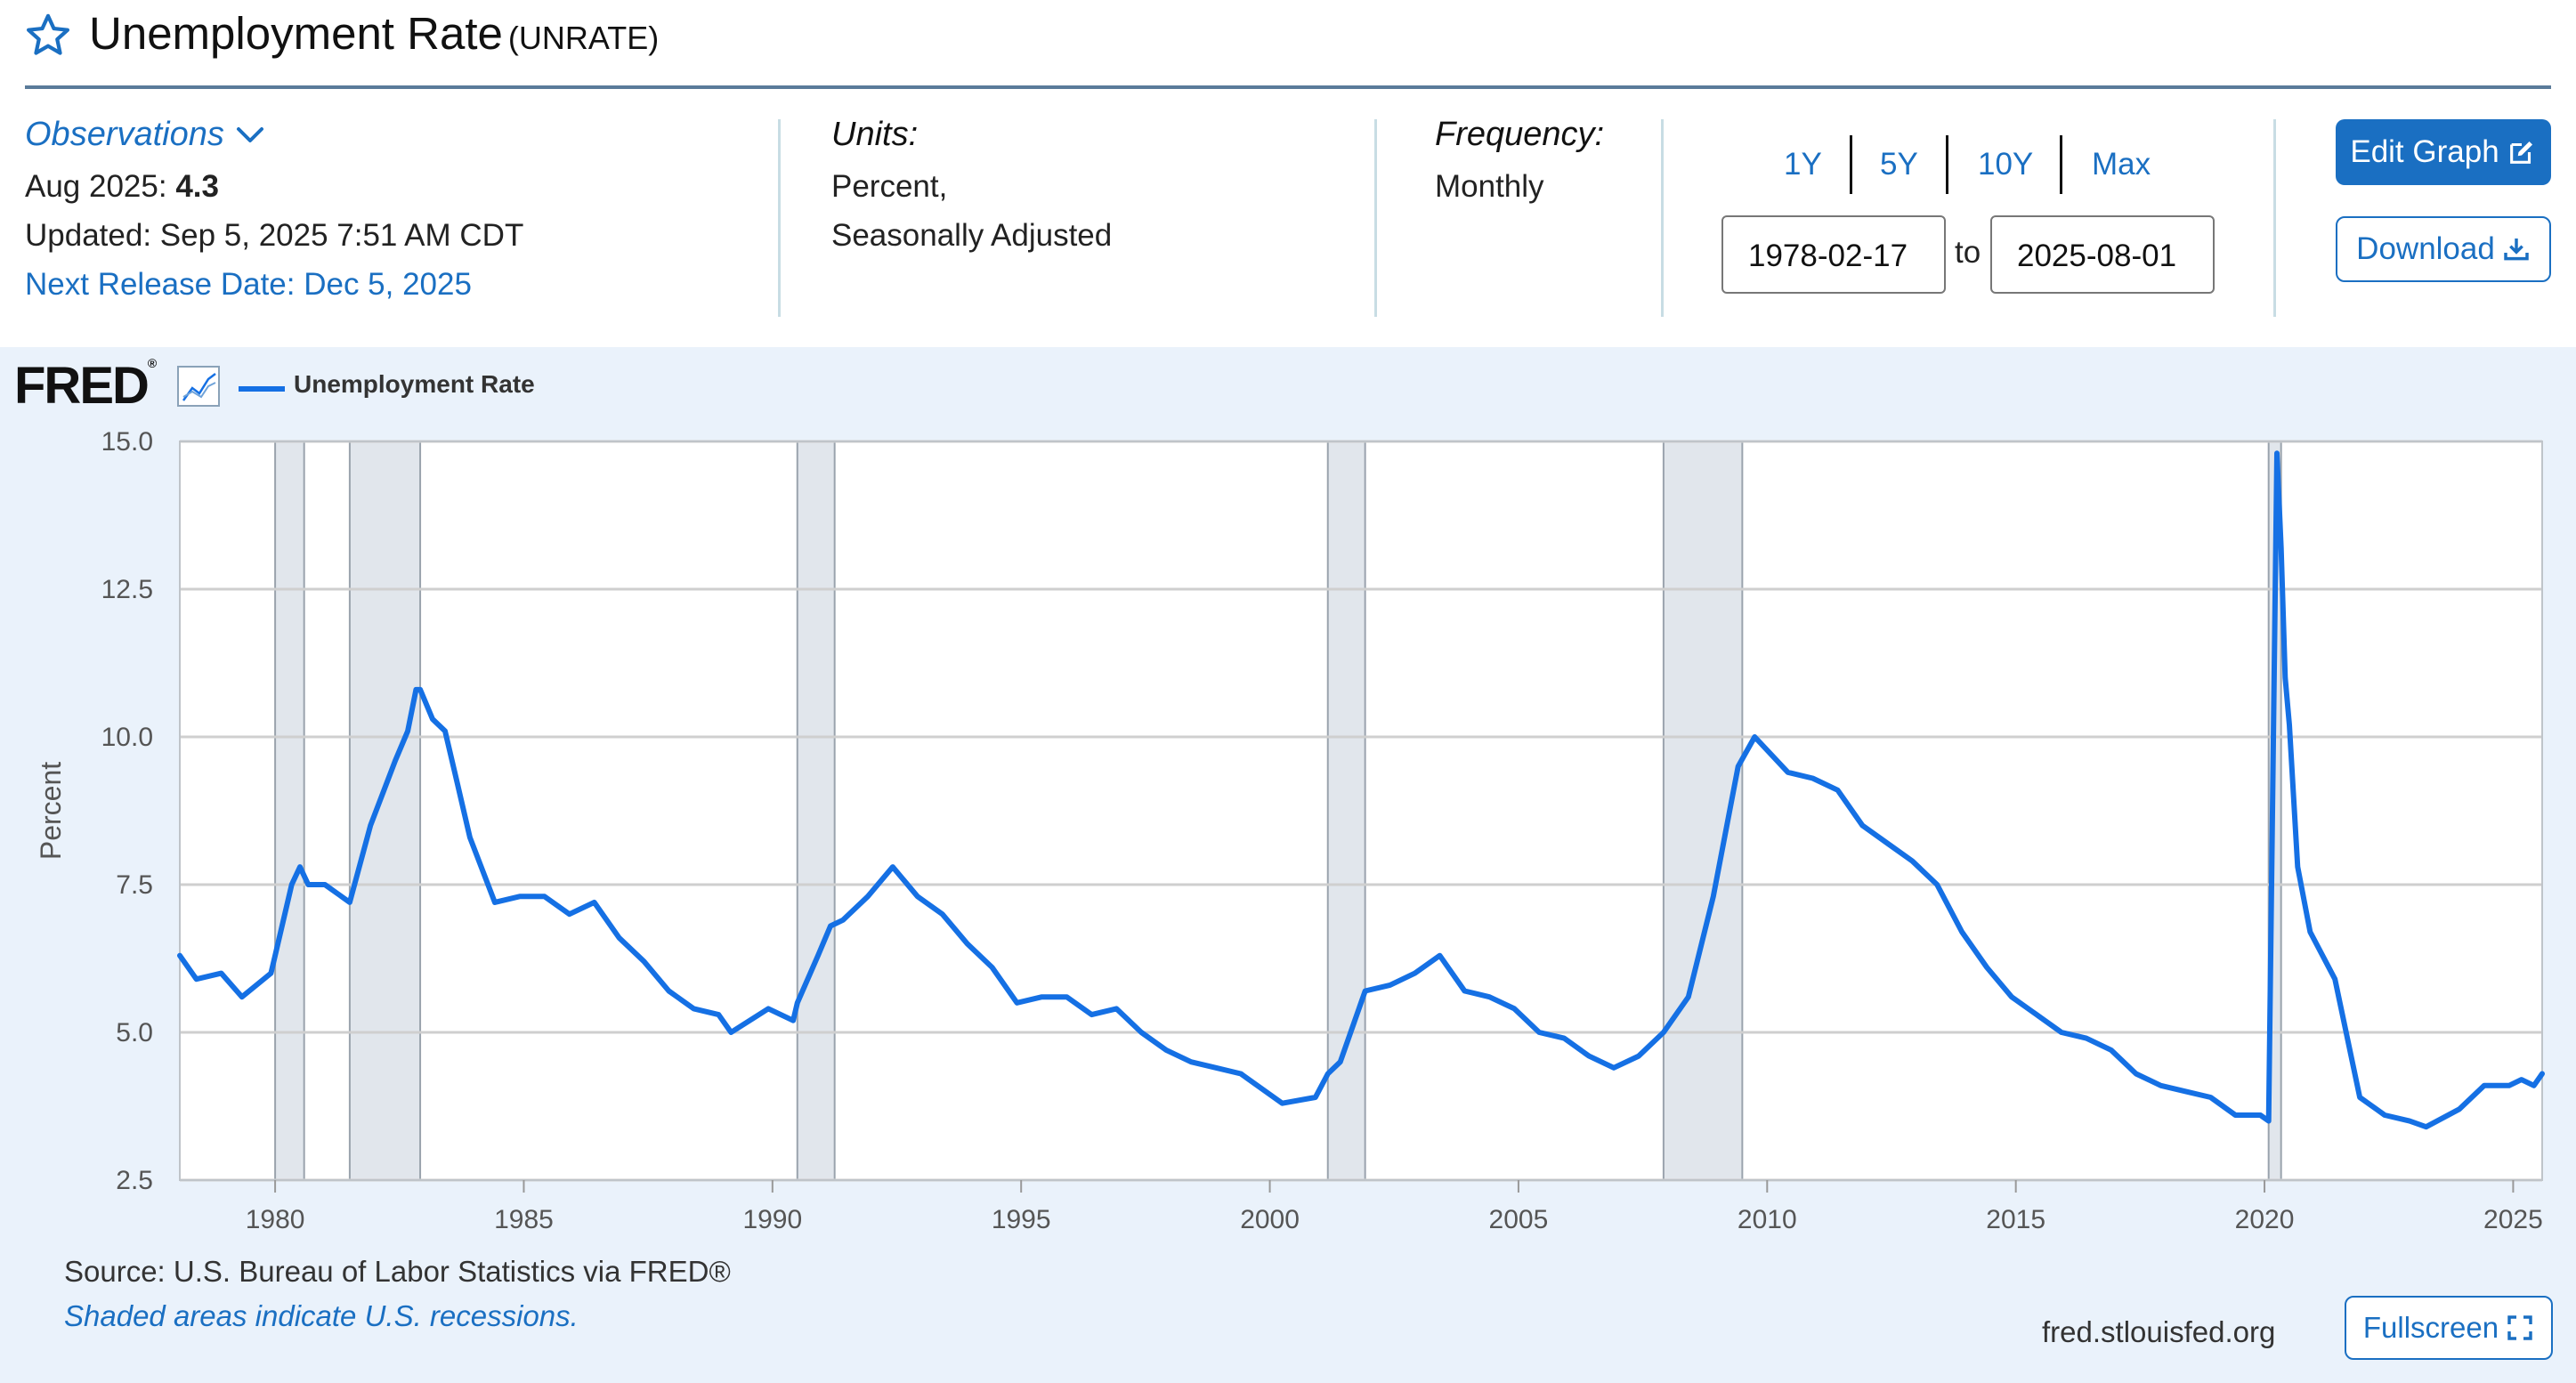  I want to click on x-tick-label: 1985, so click(524, 1219).